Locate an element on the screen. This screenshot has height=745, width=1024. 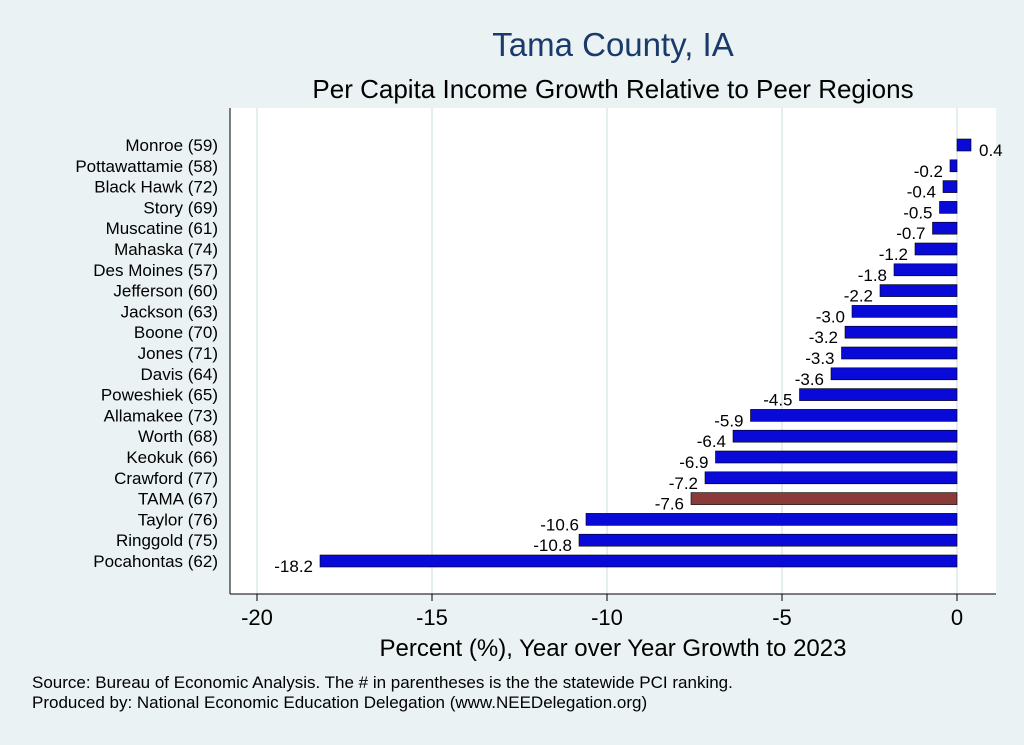
category-label: Mahaska (74) is located at coordinates (166, 249).